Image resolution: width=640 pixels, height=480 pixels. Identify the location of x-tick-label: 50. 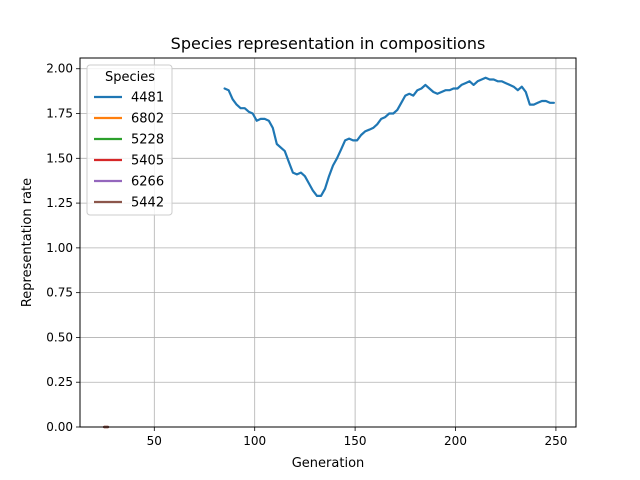
(154, 441).